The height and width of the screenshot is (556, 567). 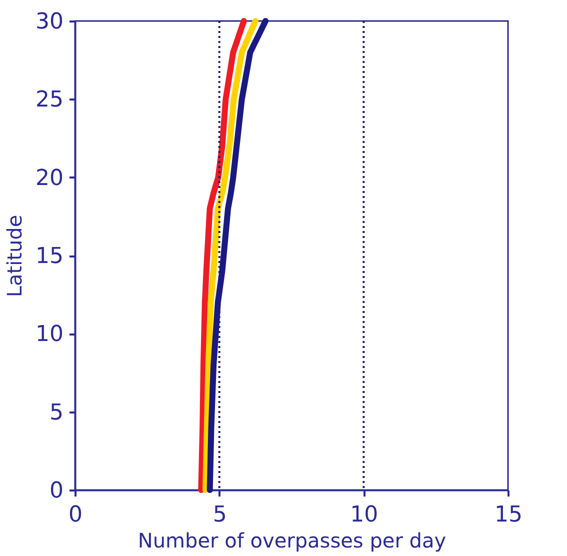 I want to click on x-tick-label: 5, so click(x=219, y=515).